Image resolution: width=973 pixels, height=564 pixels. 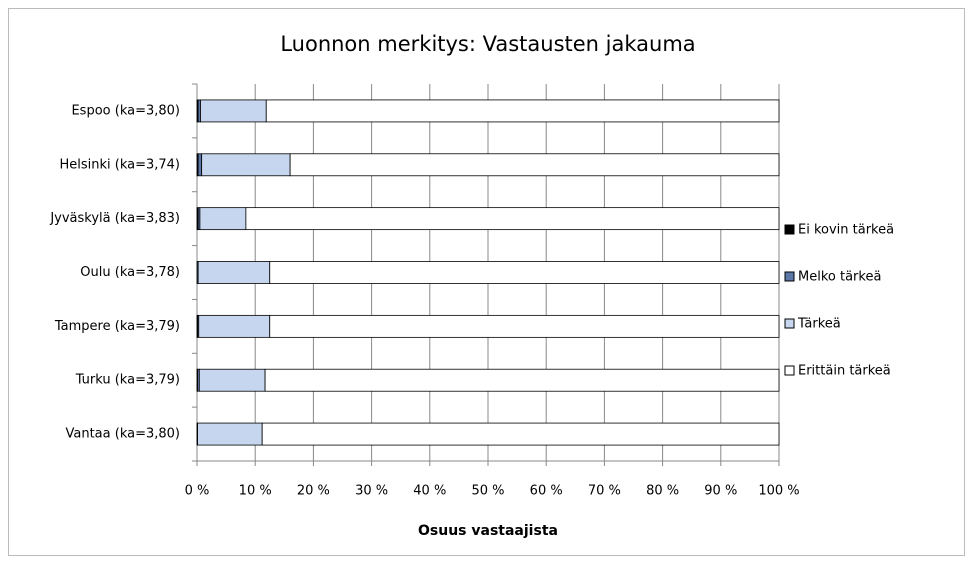 What do you see at coordinates (662, 491) in the screenshot?
I see `x-tick-label: 80 %` at bounding box center [662, 491].